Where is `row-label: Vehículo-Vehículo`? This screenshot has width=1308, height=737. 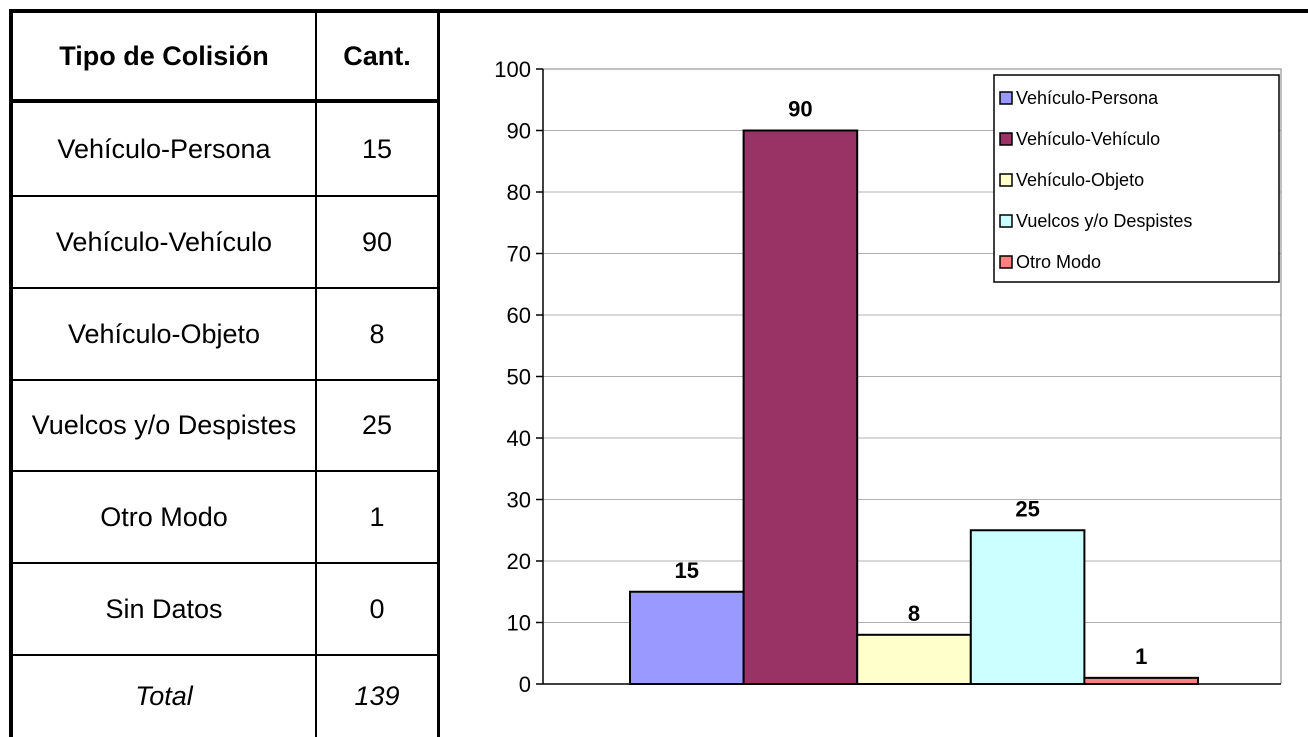 row-label: Vehículo-Vehículo is located at coordinates (165, 242).